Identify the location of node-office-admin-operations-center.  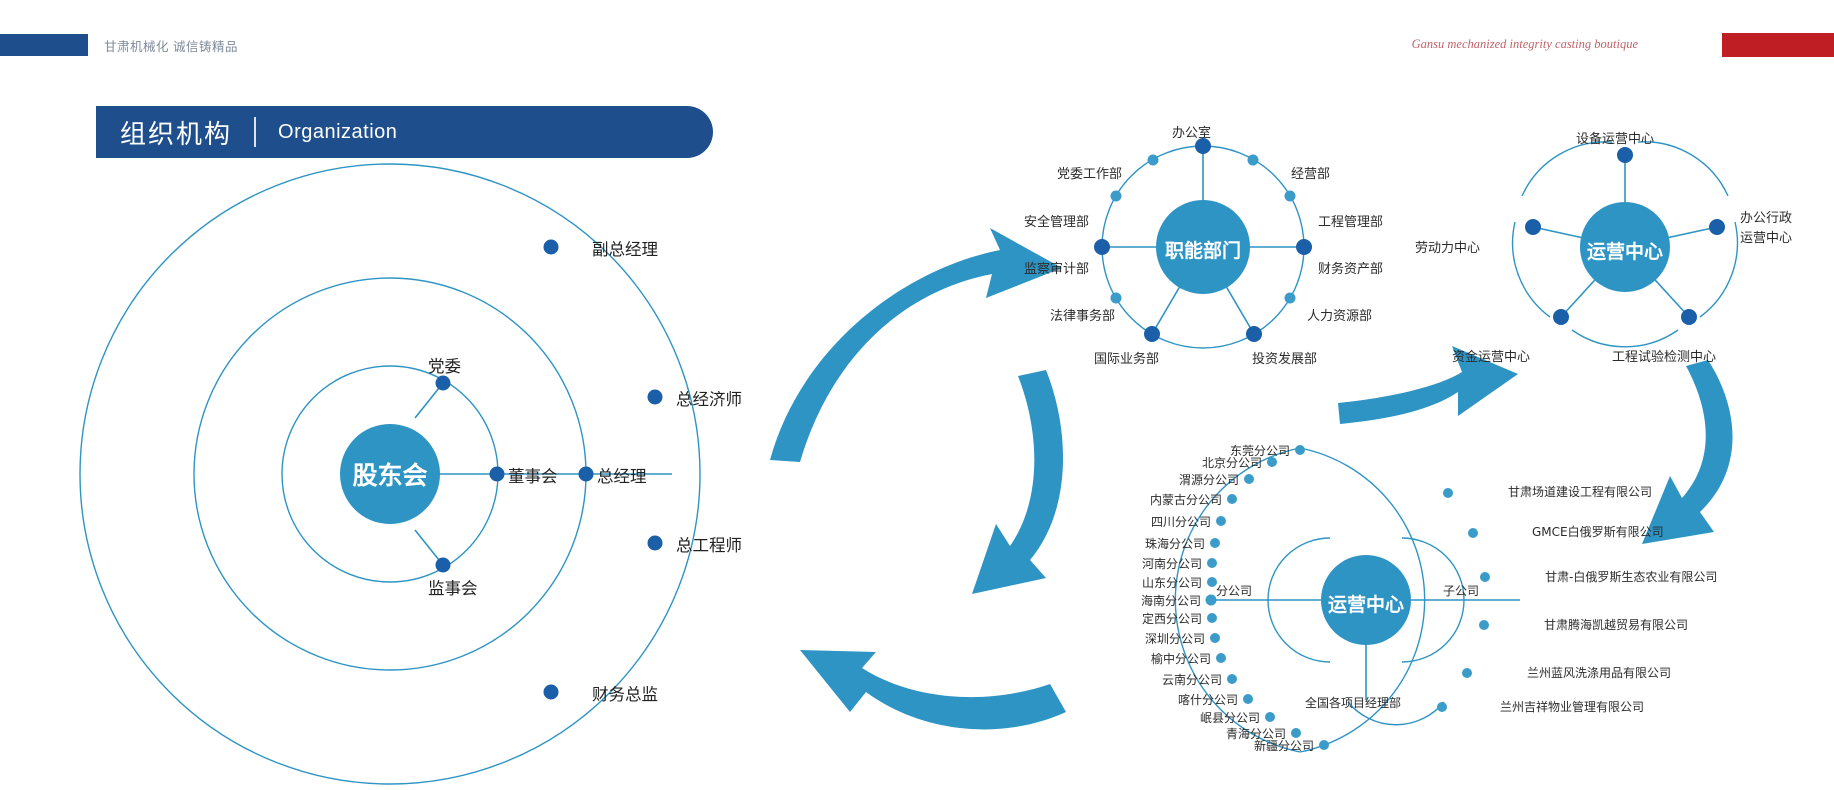
(1717, 227).